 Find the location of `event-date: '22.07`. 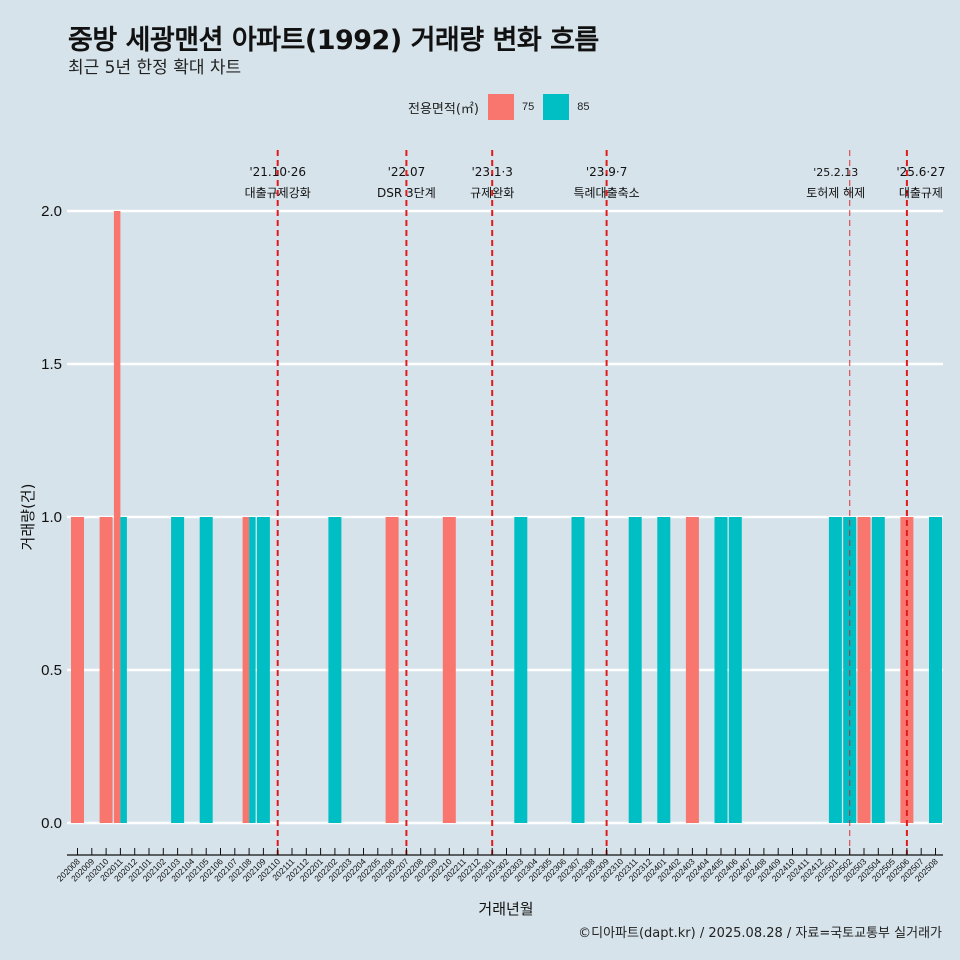

event-date: '22.07 is located at coordinates (407, 172).